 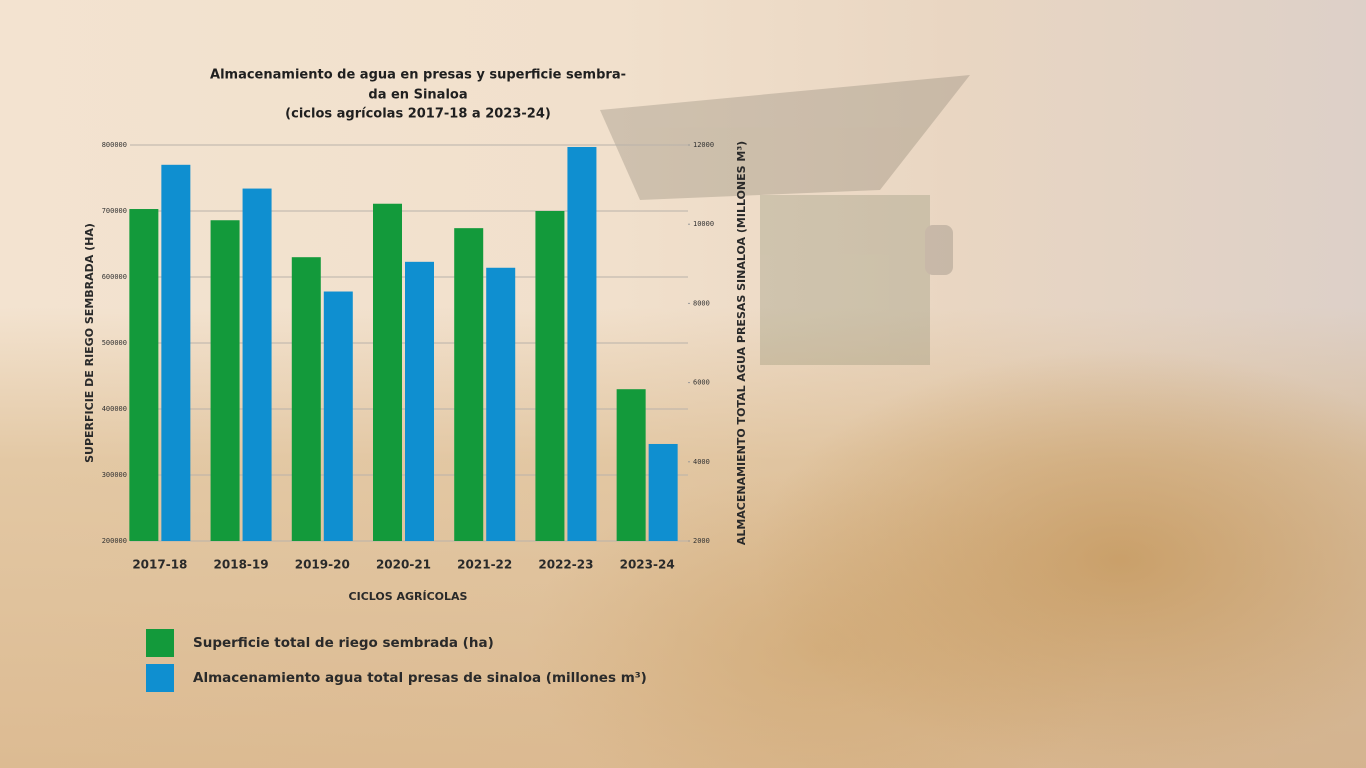 What do you see at coordinates (417, 95) in the screenshot?
I see `chart-title: da en Sinaloa` at bounding box center [417, 95].